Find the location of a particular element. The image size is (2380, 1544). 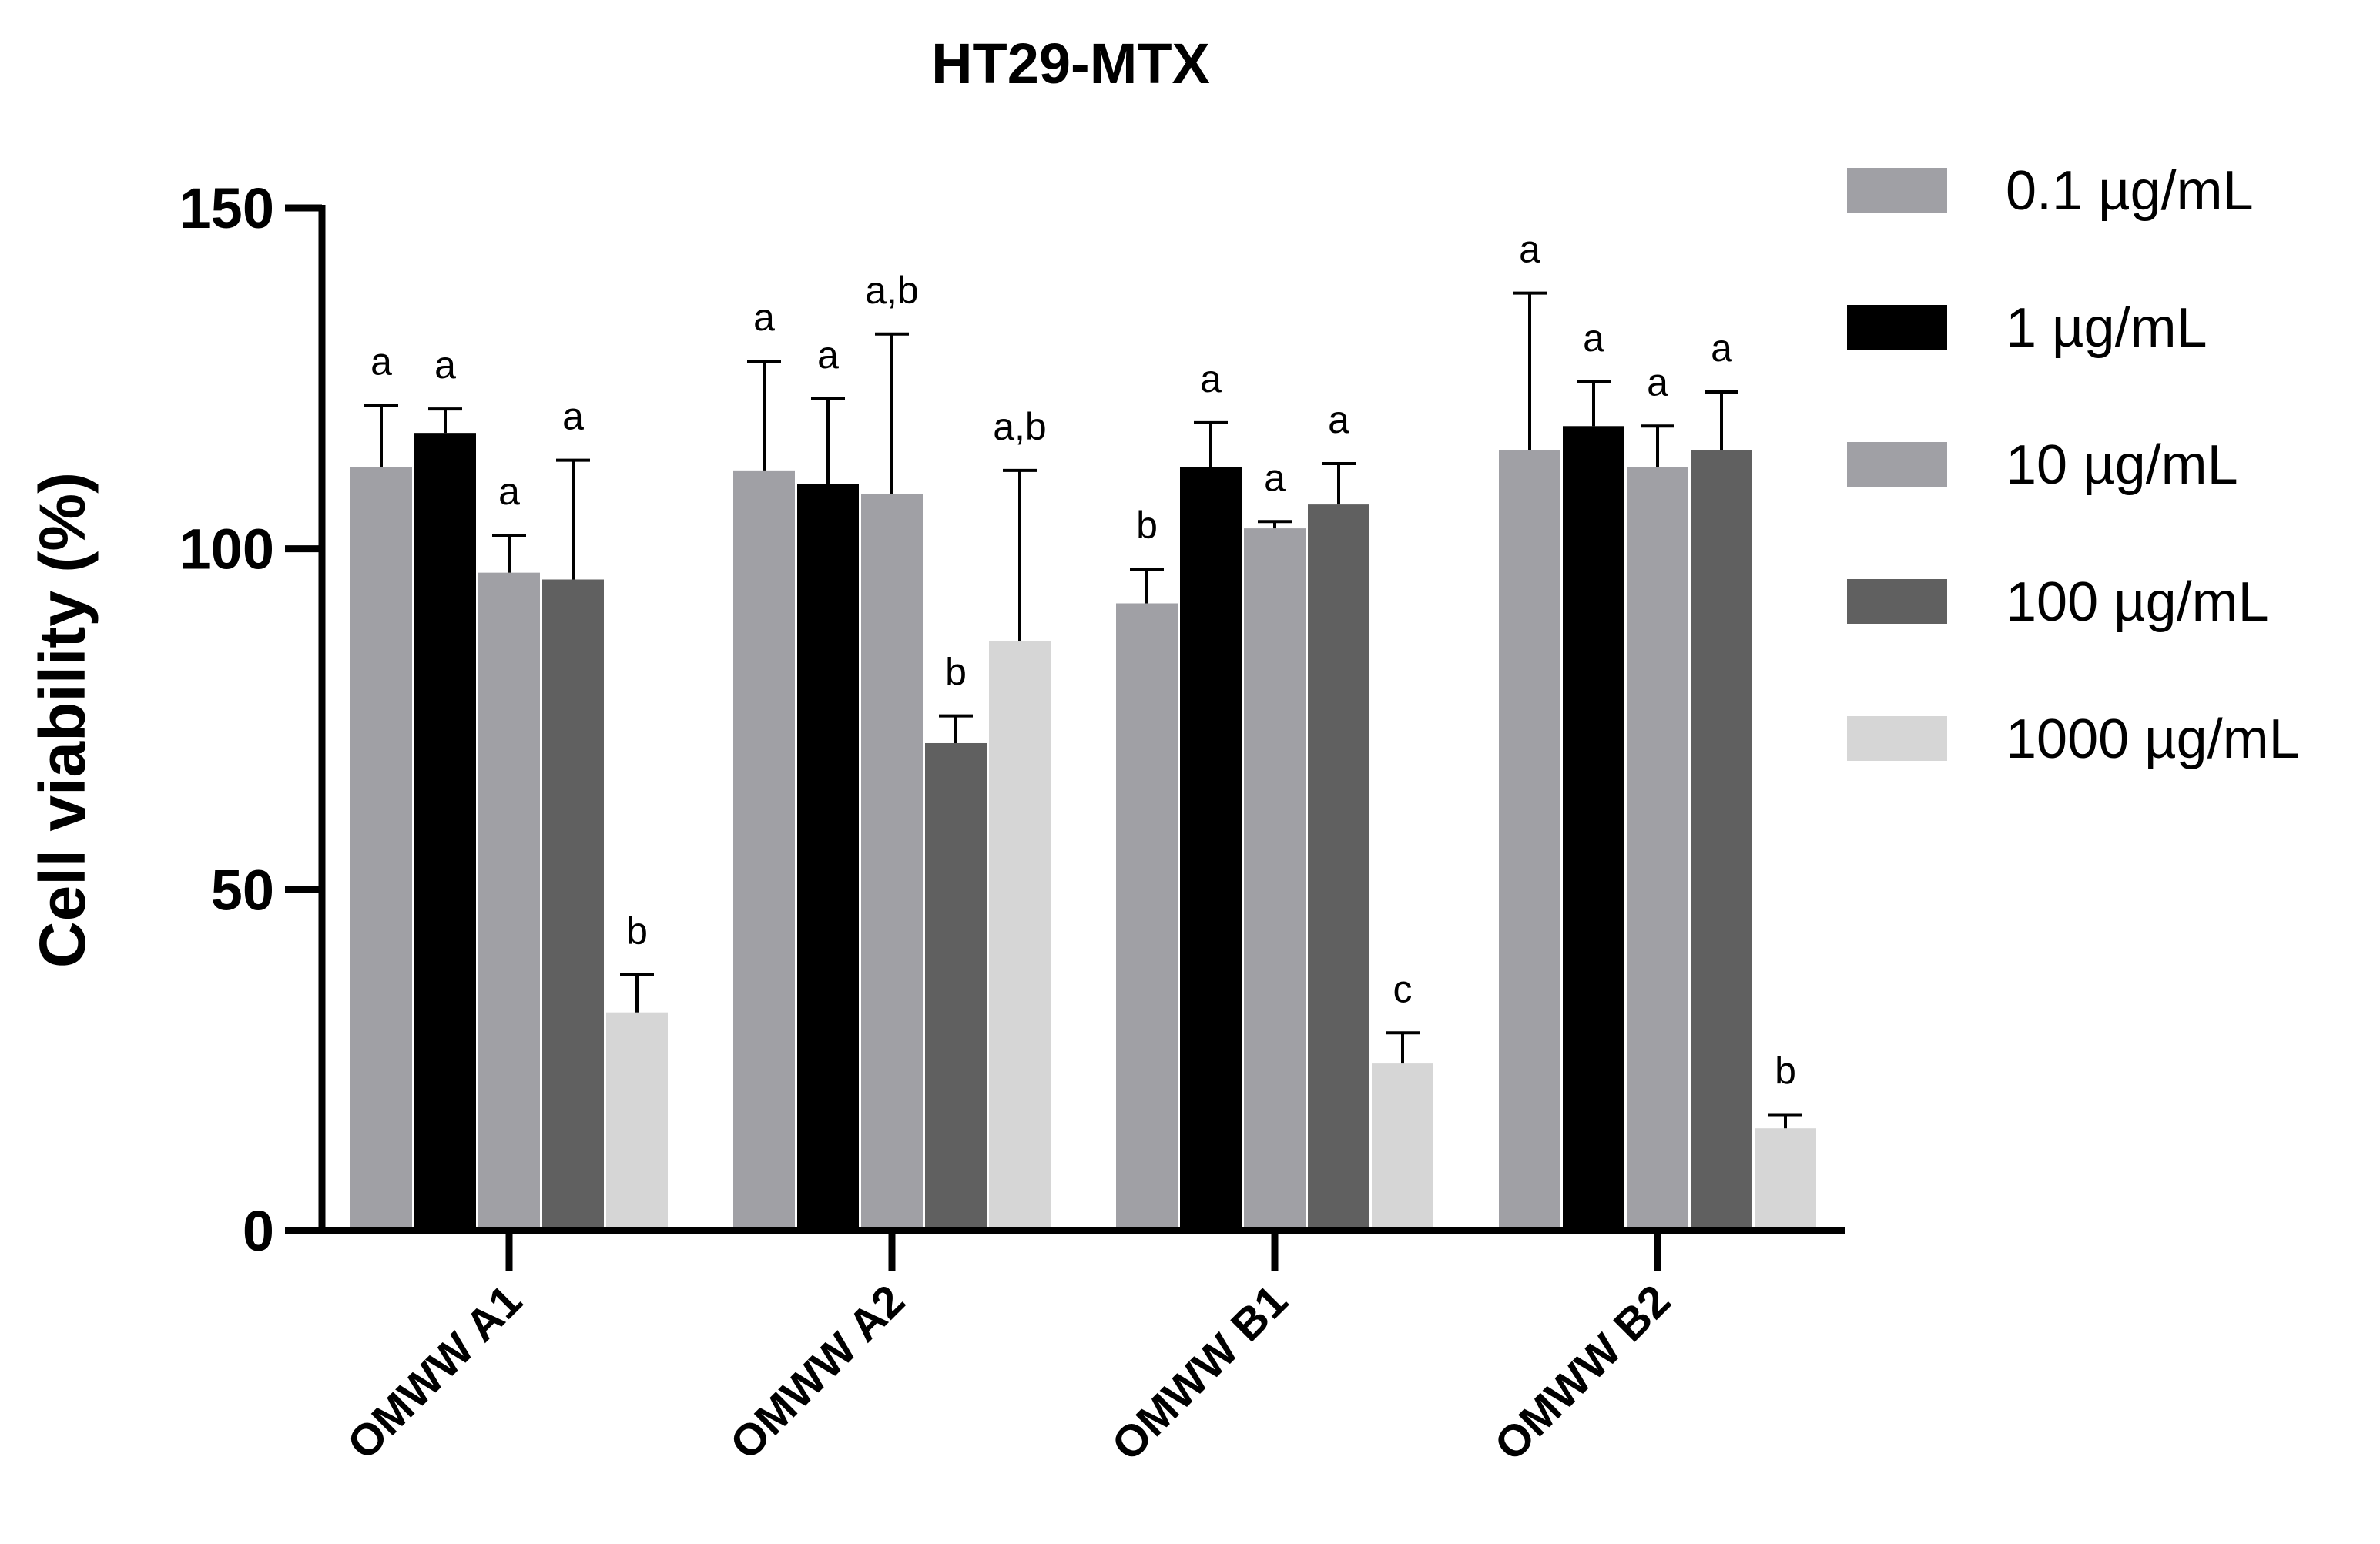

legend-label: 1000 µg/mL is located at coordinates (2153, 739).